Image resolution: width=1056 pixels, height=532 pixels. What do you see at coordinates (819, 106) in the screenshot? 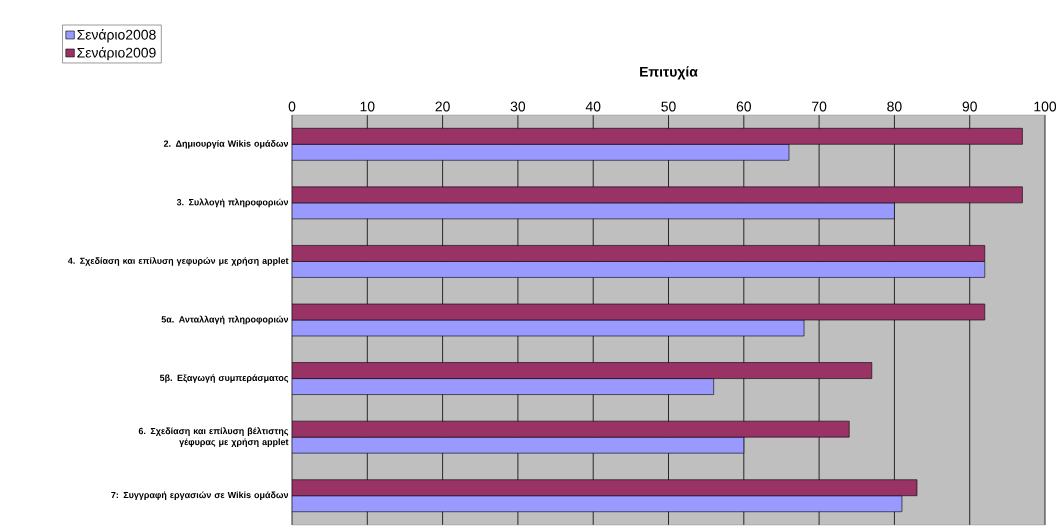
I see `x-tick-label: 70` at bounding box center [819, 106].